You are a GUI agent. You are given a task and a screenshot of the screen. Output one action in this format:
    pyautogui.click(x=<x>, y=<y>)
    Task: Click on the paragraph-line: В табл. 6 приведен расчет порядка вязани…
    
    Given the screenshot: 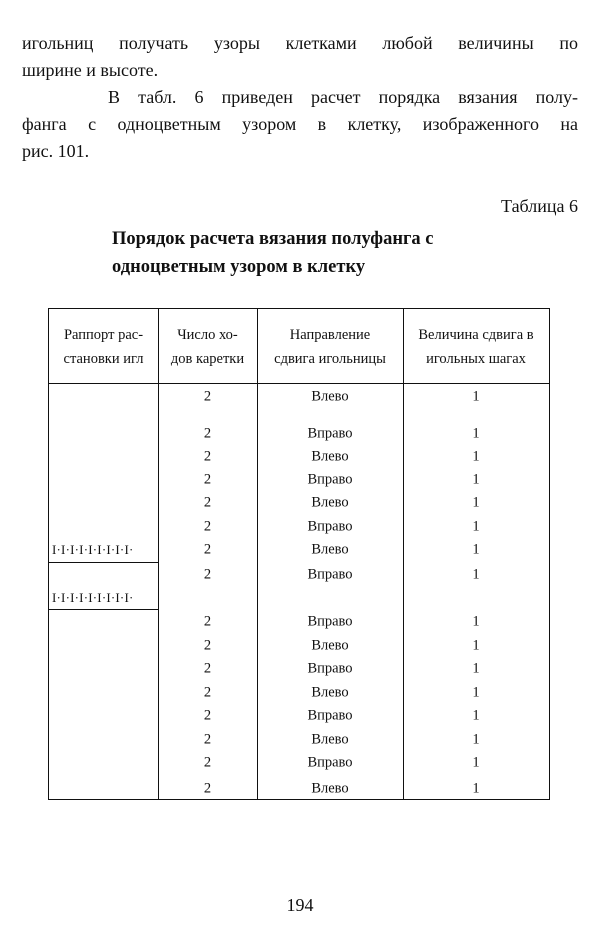 What is the action you would take?
    pyautogui.click(x=343, y=97)
    